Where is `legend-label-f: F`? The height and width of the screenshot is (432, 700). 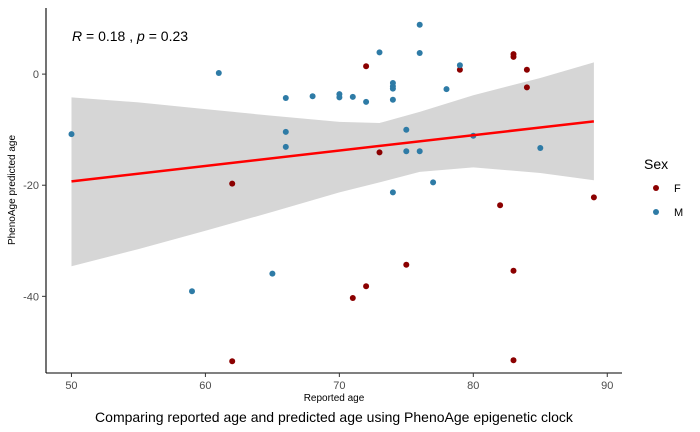 legend-label-f: F is located at coordinates (677, 189).